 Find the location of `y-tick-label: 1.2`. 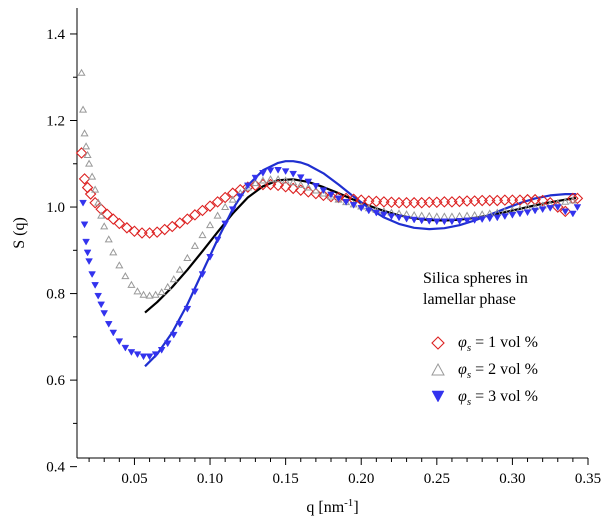

y-tick-label: 1.2 is located at coordinates (55, 122).